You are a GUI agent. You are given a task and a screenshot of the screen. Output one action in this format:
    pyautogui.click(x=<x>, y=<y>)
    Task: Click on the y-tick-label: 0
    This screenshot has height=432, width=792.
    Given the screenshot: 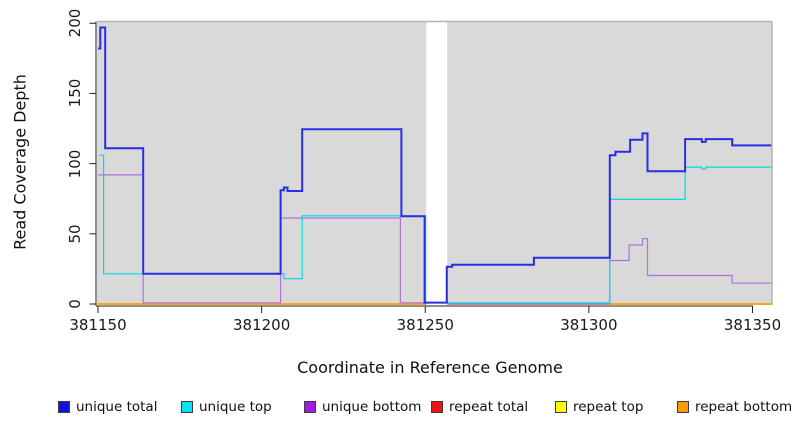 What is the action you would take?
    pyautogui.click(x=75, y=304)
    